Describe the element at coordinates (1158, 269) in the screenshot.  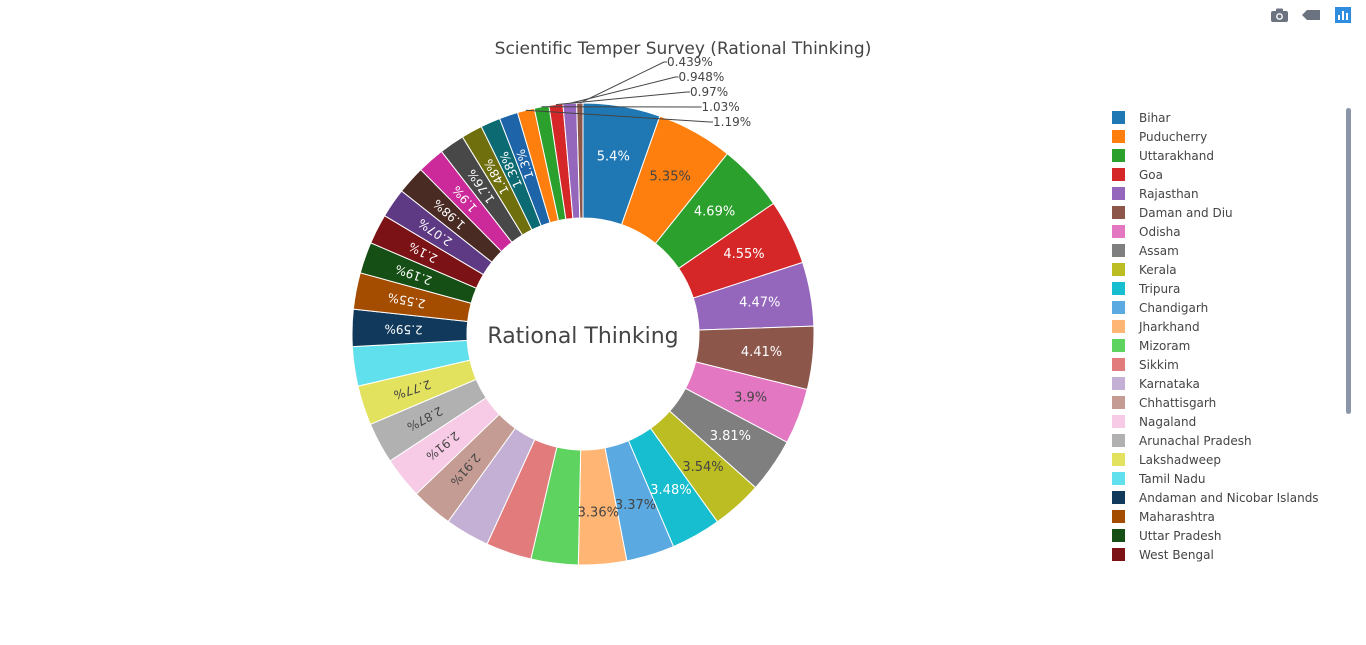
I see `legend-label: Kerala` at that location.